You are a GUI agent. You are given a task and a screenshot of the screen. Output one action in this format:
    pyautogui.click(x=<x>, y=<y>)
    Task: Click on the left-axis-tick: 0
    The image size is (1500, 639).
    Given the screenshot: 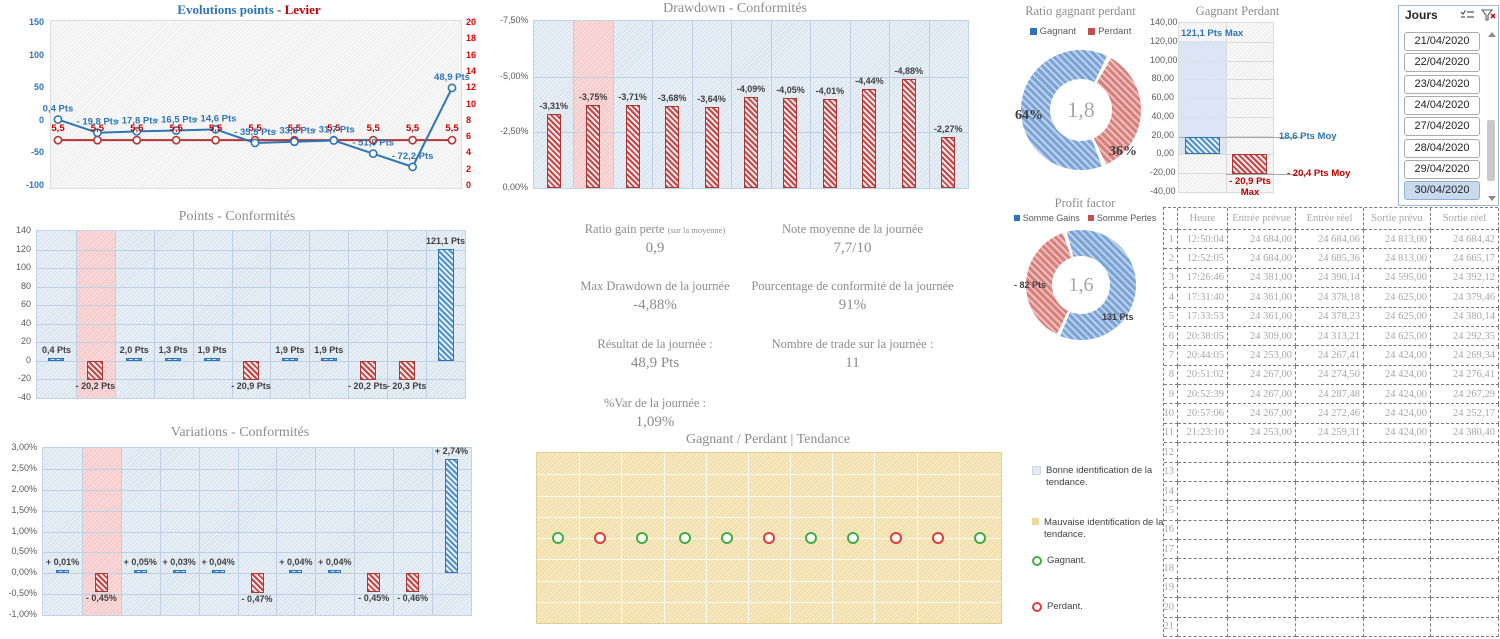 What is the action you would take?
    pyautogui.click(x=41, y=119)
    